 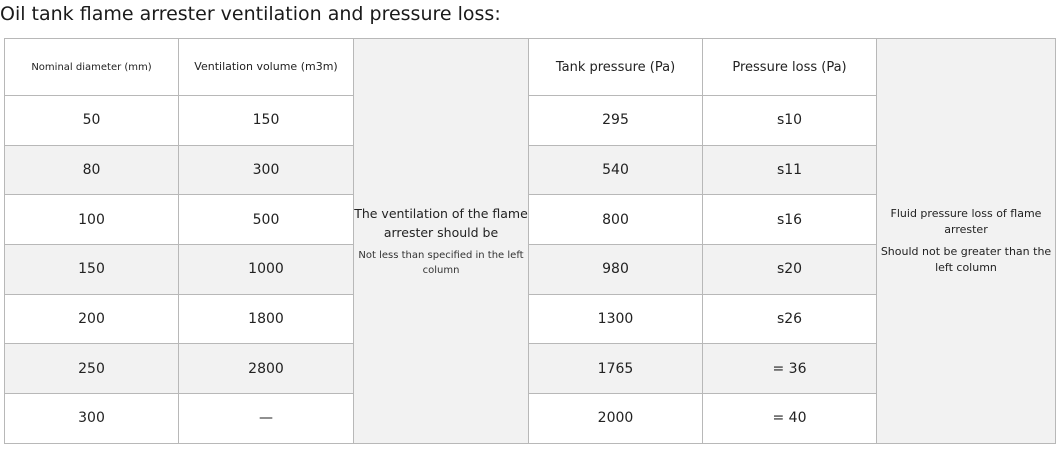 I want to click on cell-pressure-loss: = 40, so click(x=789, y=418).